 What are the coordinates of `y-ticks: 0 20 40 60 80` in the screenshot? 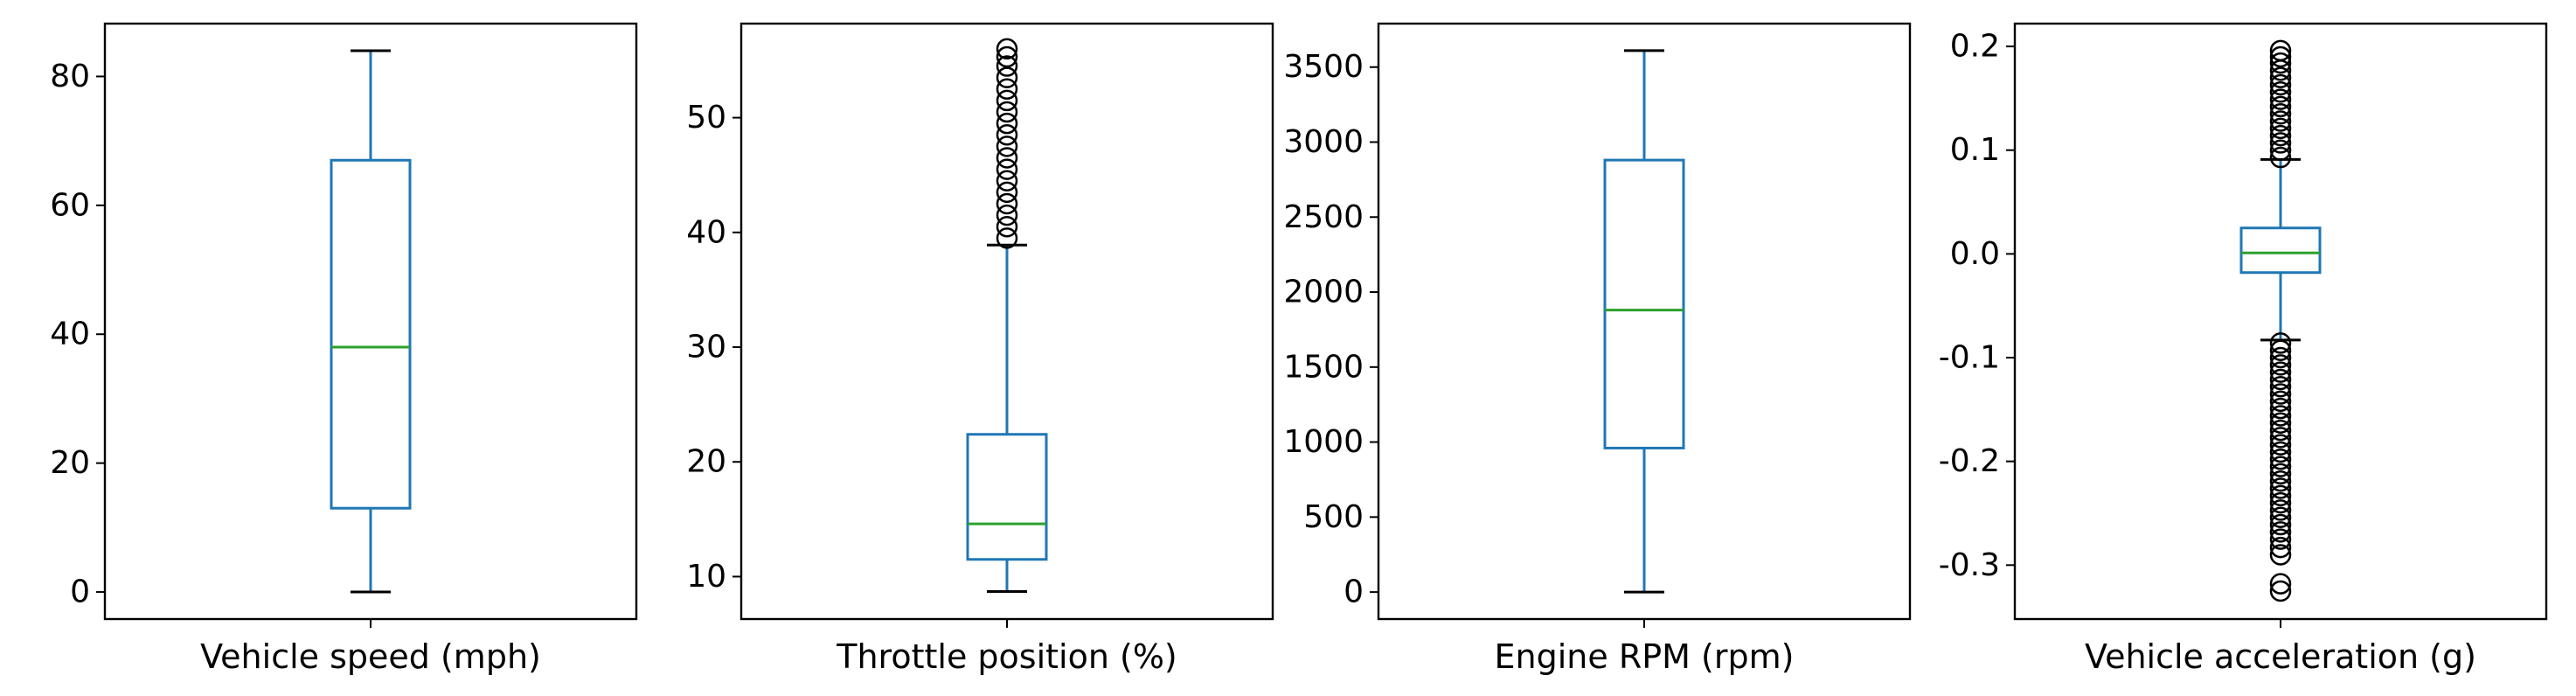 It's located at (78, 334).